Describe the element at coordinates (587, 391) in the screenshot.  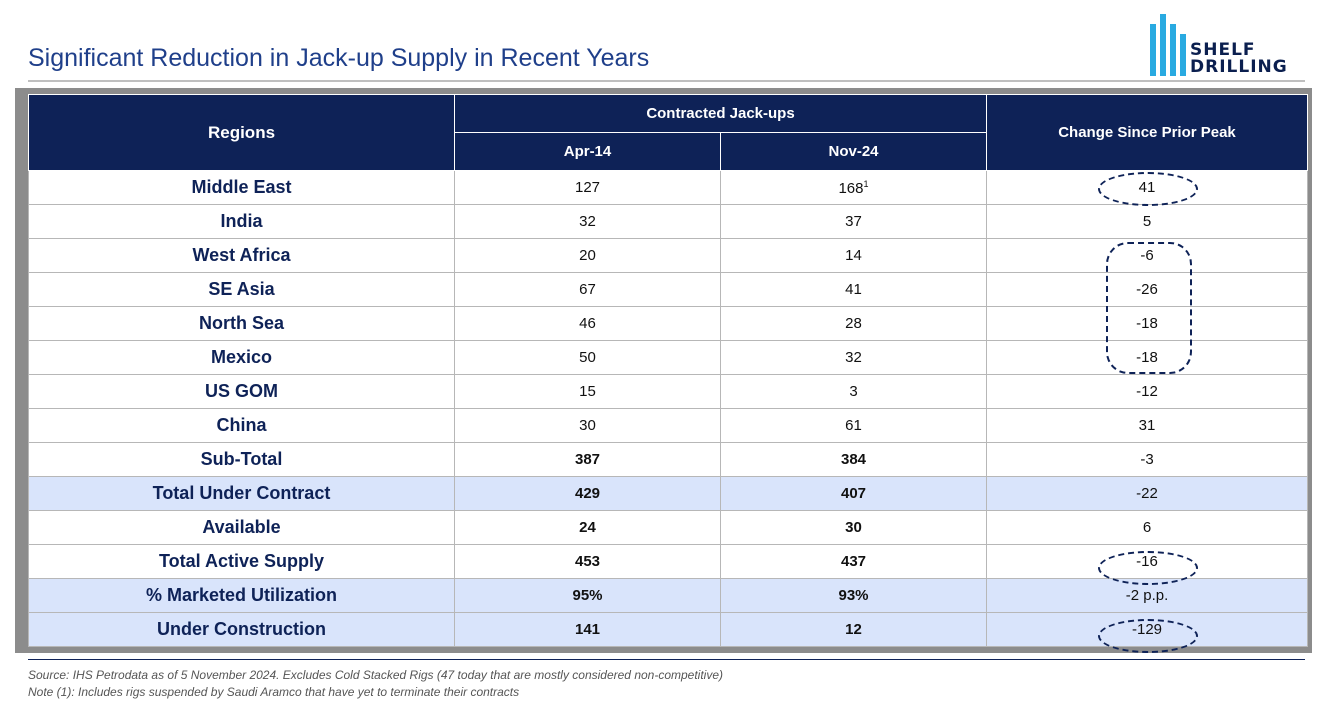
I see `apr14-cell: 15` at that location.